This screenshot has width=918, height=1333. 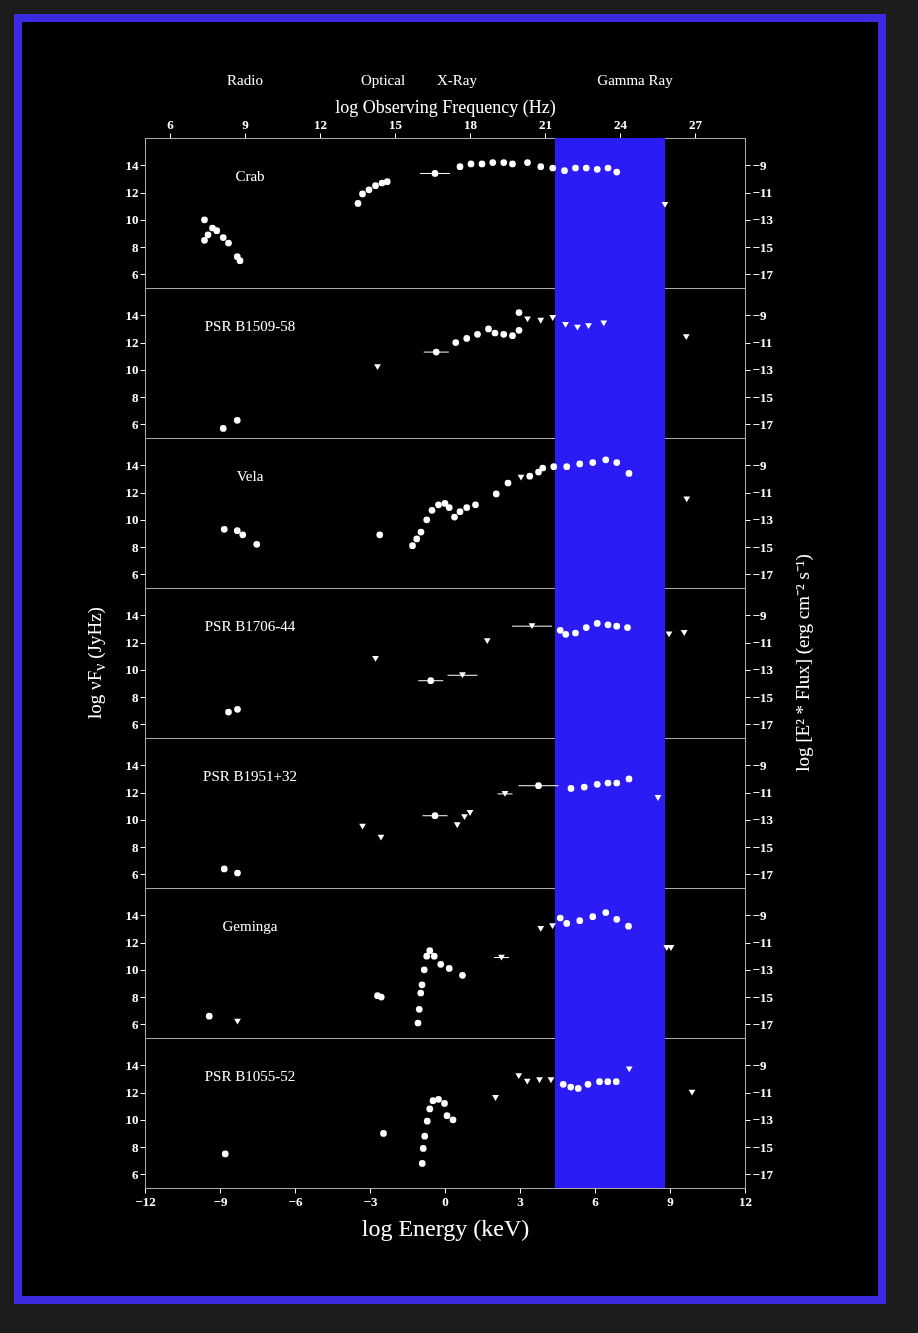 I want to click on x2-tick-label: 12, so click(x=320, y=124).